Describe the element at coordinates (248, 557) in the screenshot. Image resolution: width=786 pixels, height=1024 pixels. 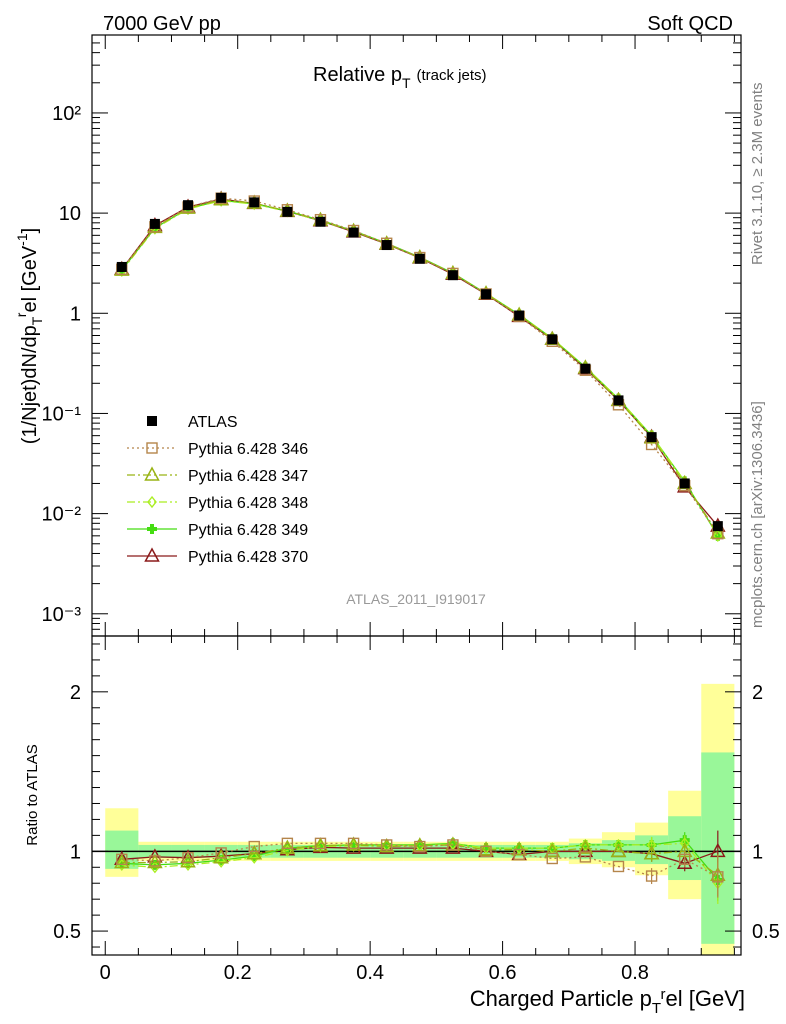
I see `legend-label: Pythia 6.428 370` at that location.